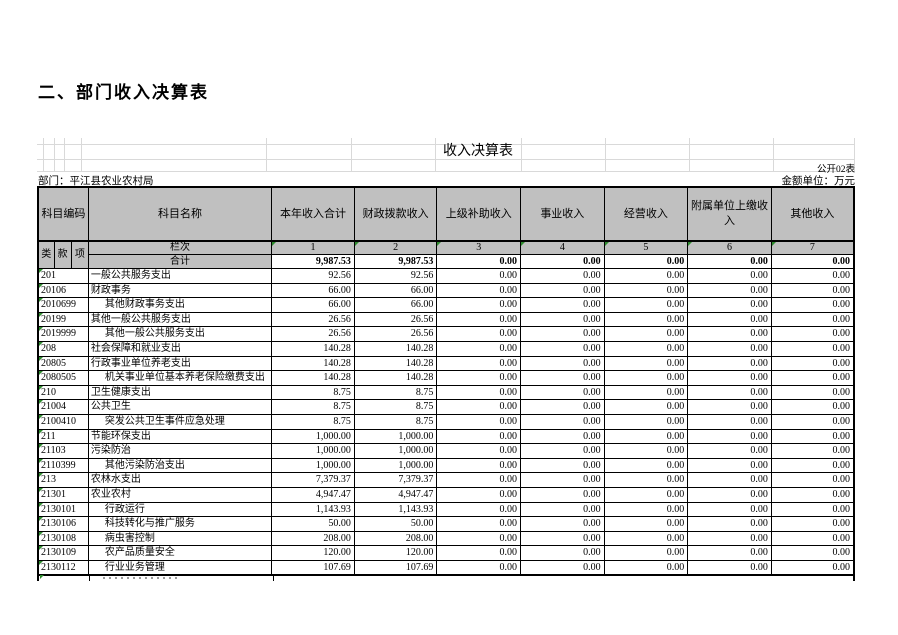 This screenshot has height=635, width=898. I want to click on lanci-number: 5, so click(646, 247).